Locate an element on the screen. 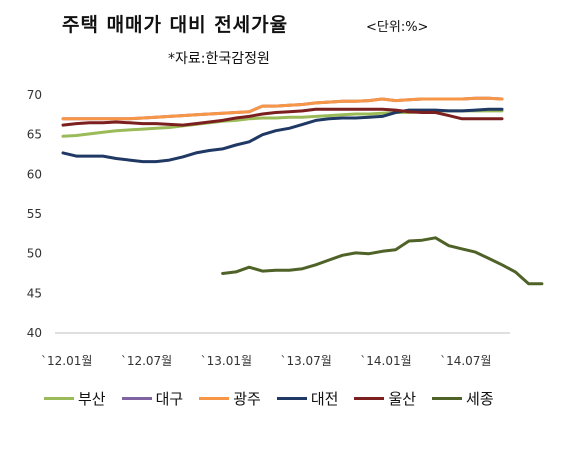 The width and height of the screenshot is (580, 450). source-label: *자료:한국감정원 is located at coordinates (219, 59).